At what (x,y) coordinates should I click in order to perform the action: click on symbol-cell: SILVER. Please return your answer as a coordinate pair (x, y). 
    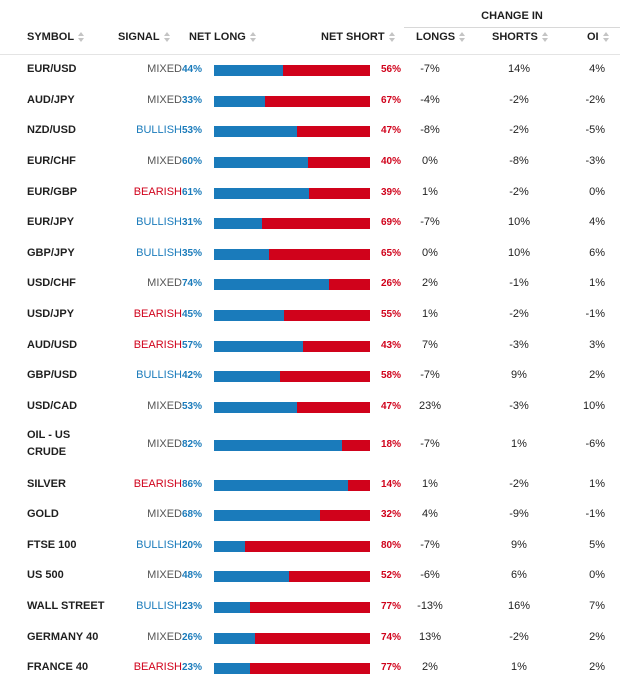
    Looking at the image, I should click on (46, 484).